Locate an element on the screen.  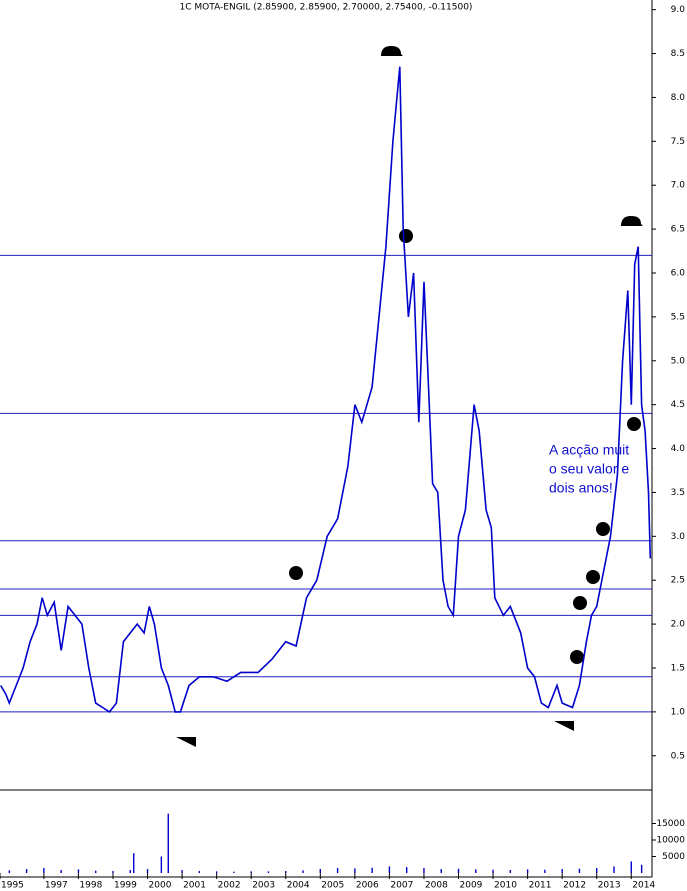
annotation: o seu valor e is located at coordinates (589, 469).